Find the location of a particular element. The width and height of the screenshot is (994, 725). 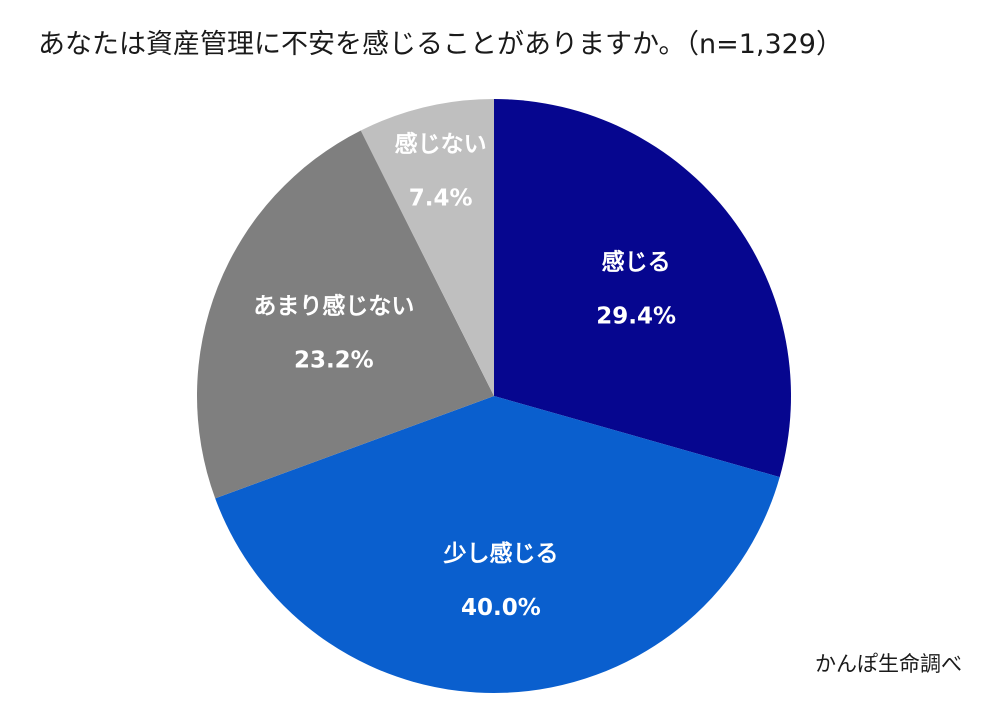

slice-value-label: 7.4% is located at coordinates (441, 199).